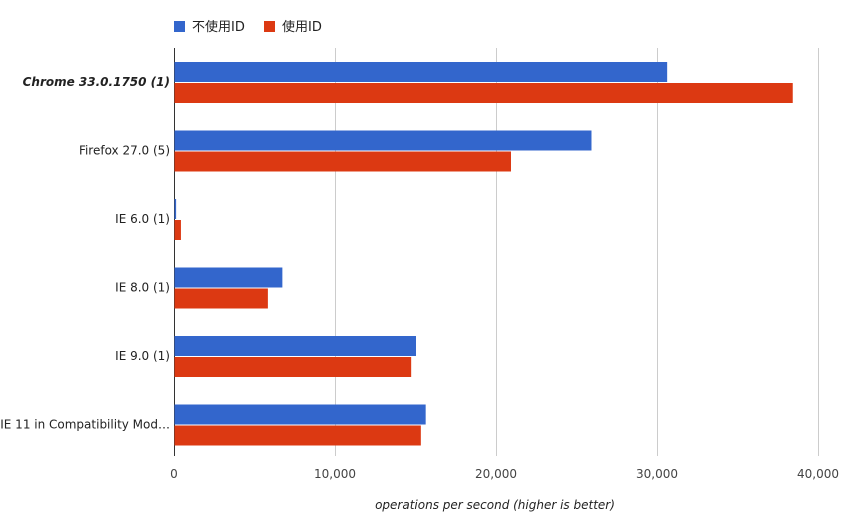  What do you see at coordinates (818, 474) in the screenshot?
I see `x-tick-label-4: 40,000` at bounding box center [818, 474].